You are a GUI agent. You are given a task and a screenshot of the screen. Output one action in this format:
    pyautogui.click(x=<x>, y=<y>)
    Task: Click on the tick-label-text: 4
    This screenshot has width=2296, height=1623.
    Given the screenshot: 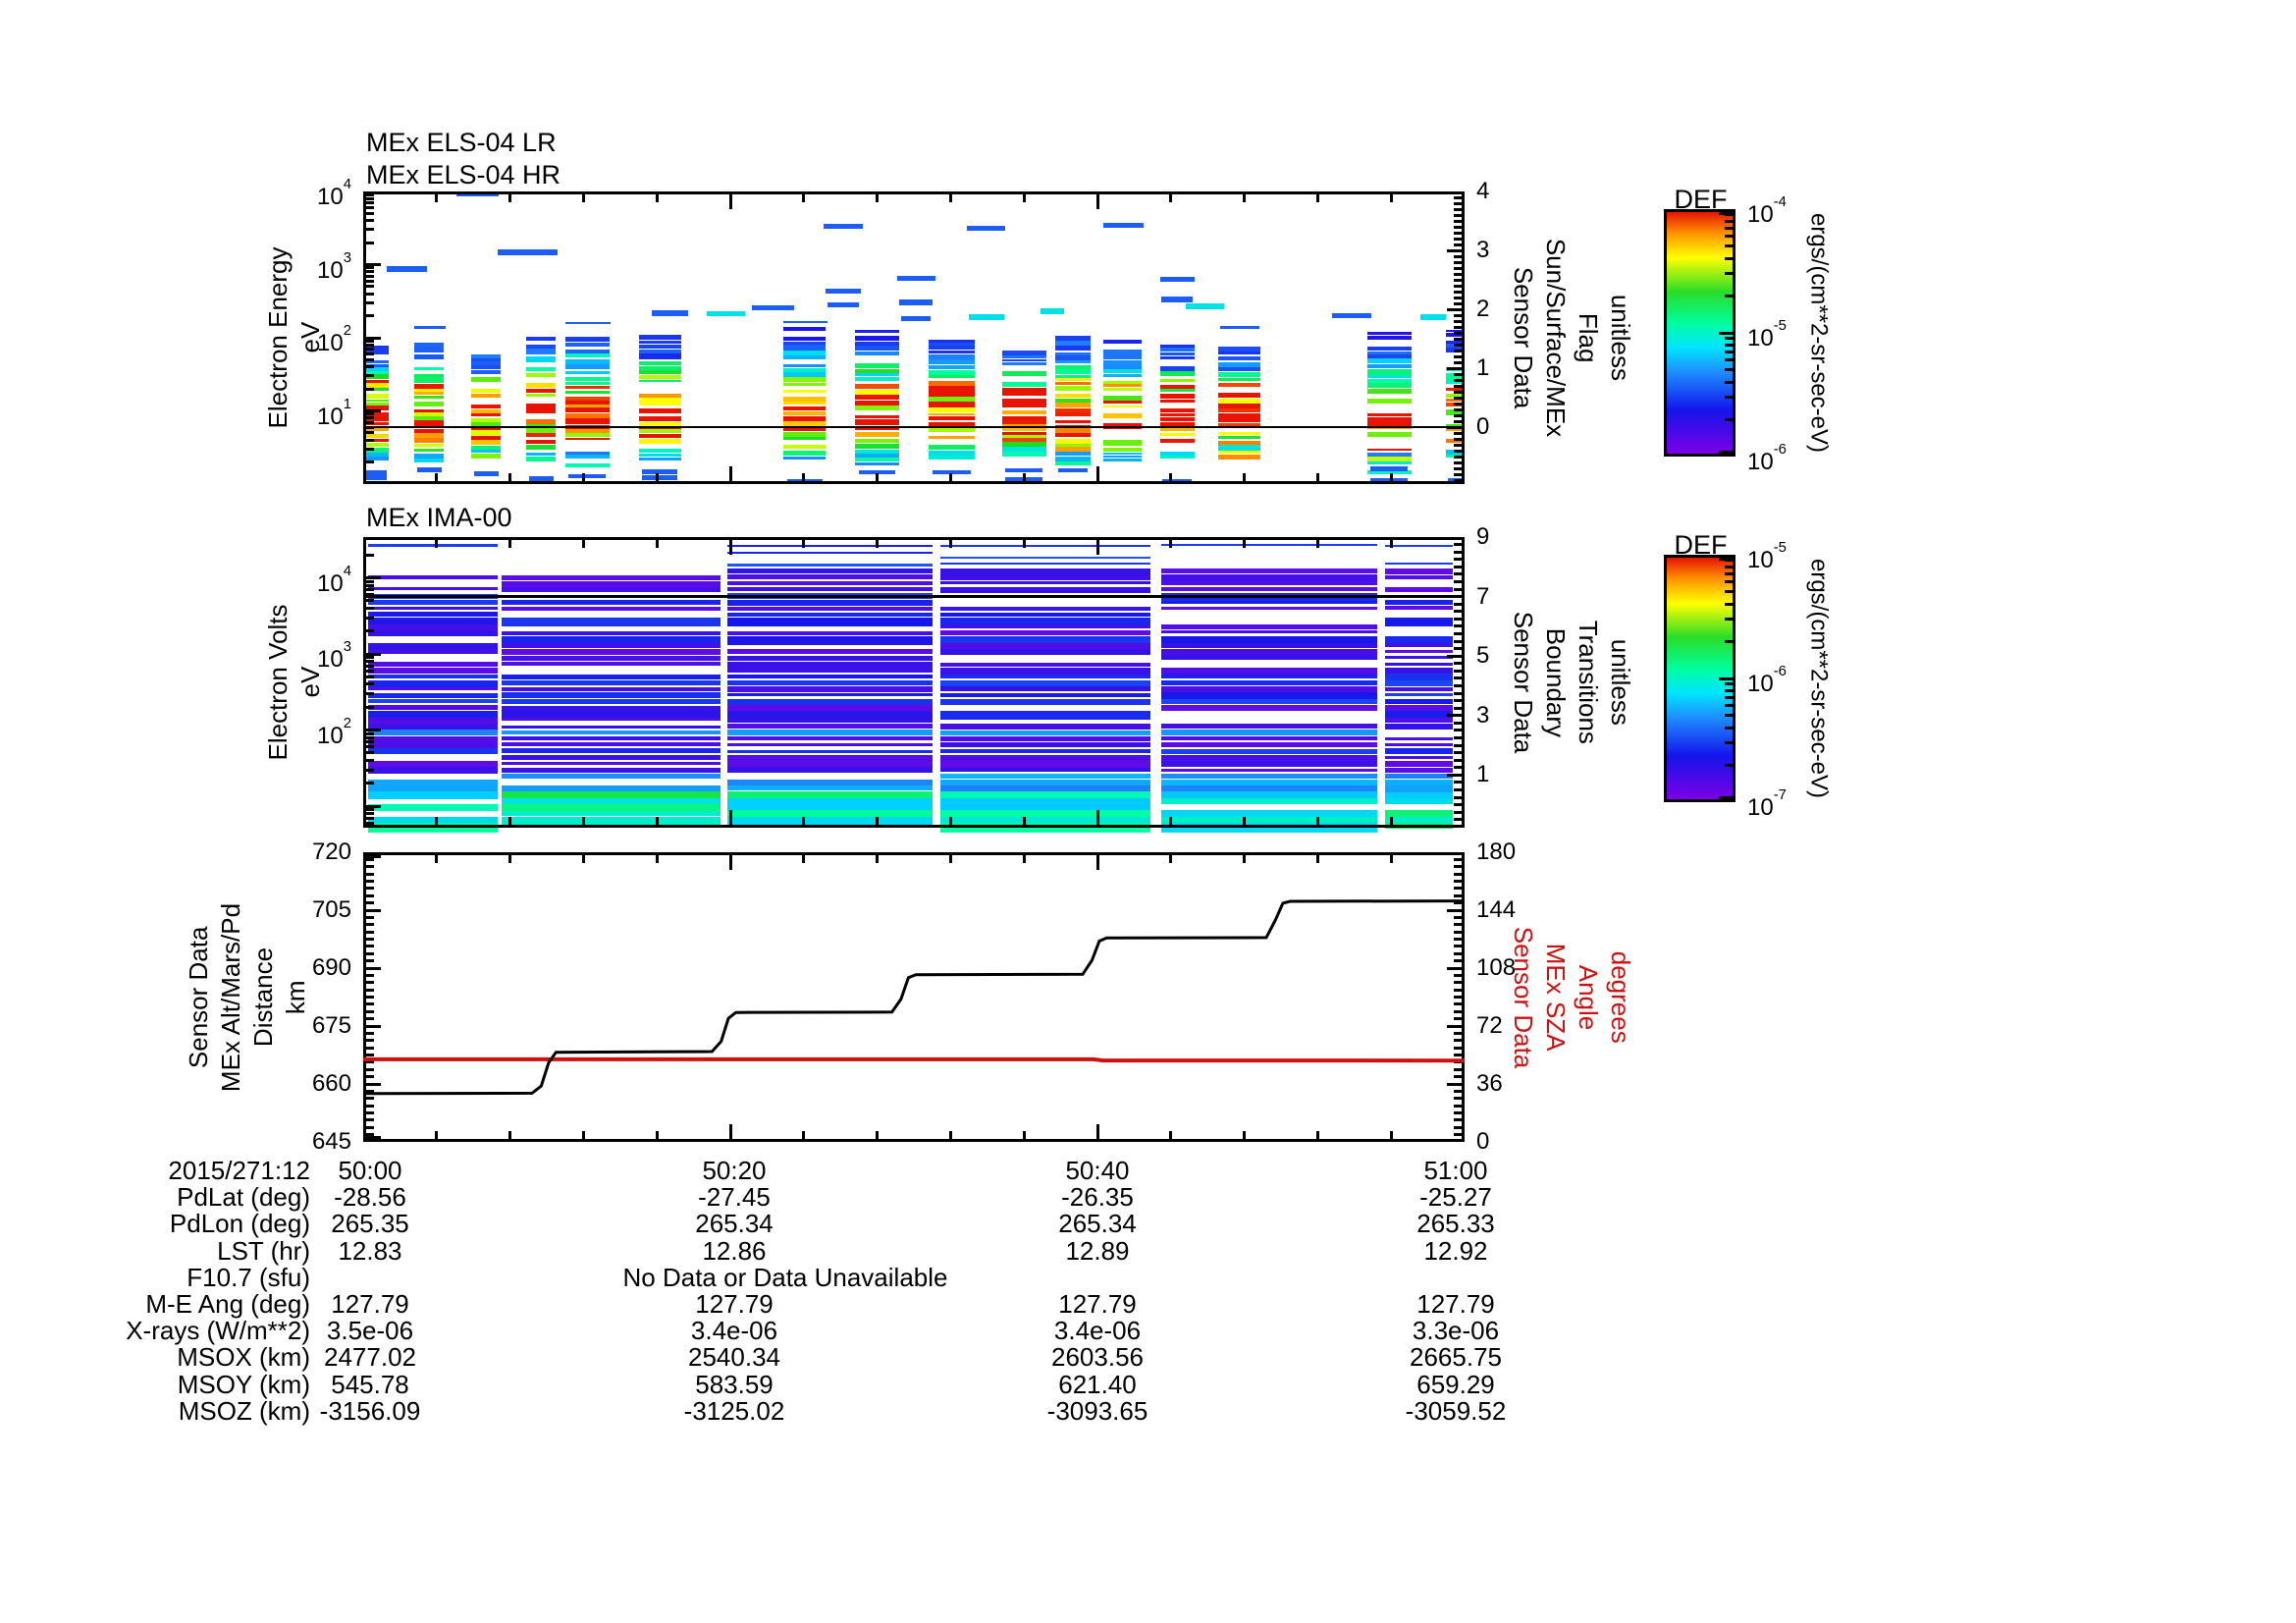 What is the action you would take?
    pyautogui.click(x=1483, y=191)
    